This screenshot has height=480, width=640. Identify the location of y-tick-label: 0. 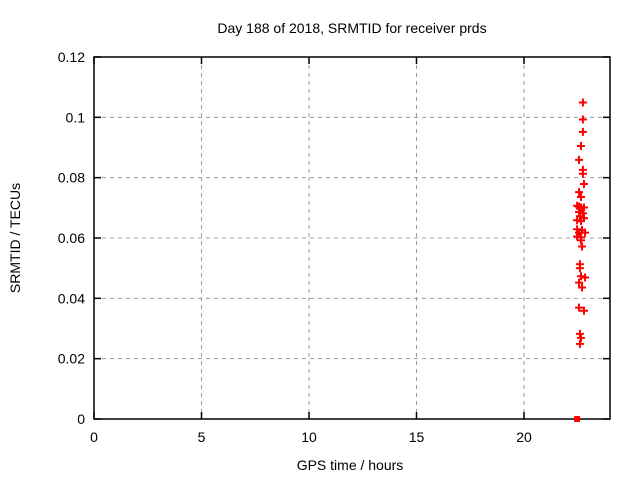
(81, 419).